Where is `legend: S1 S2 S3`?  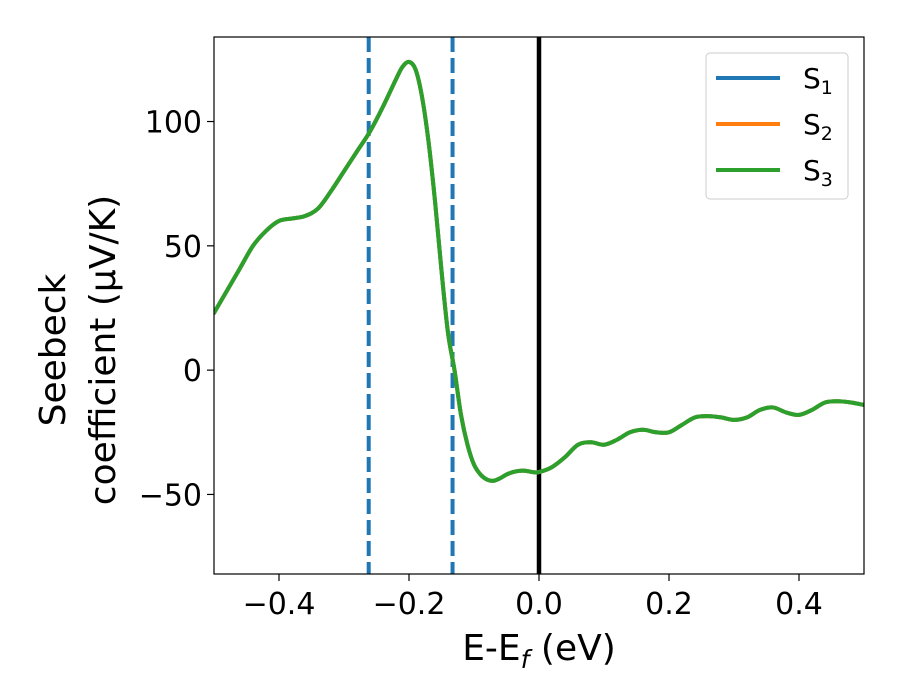
legend: S1 S2 S3 is located at coordinates (777, 126).